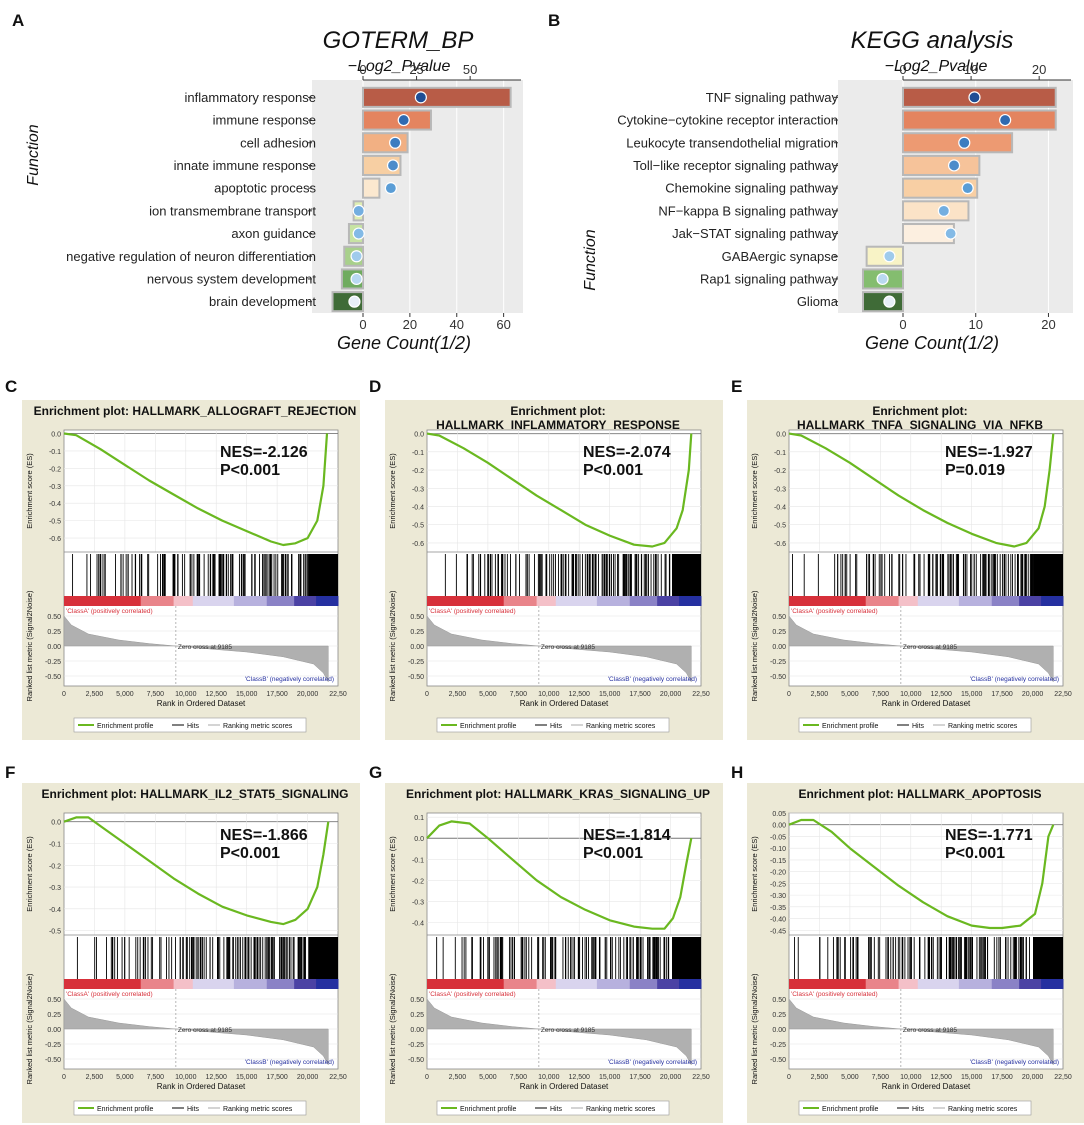 The width and height of the screenshot is (1084, 1125). I want to click on nes-label: NES=-1.927, so click(989, 452).